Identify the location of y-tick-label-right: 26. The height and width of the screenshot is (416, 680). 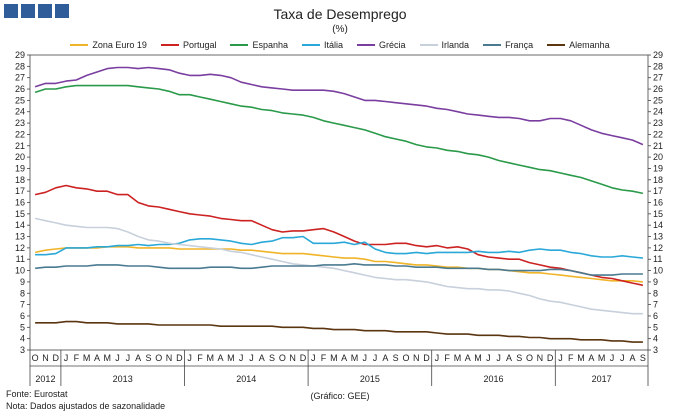
(658, 89).